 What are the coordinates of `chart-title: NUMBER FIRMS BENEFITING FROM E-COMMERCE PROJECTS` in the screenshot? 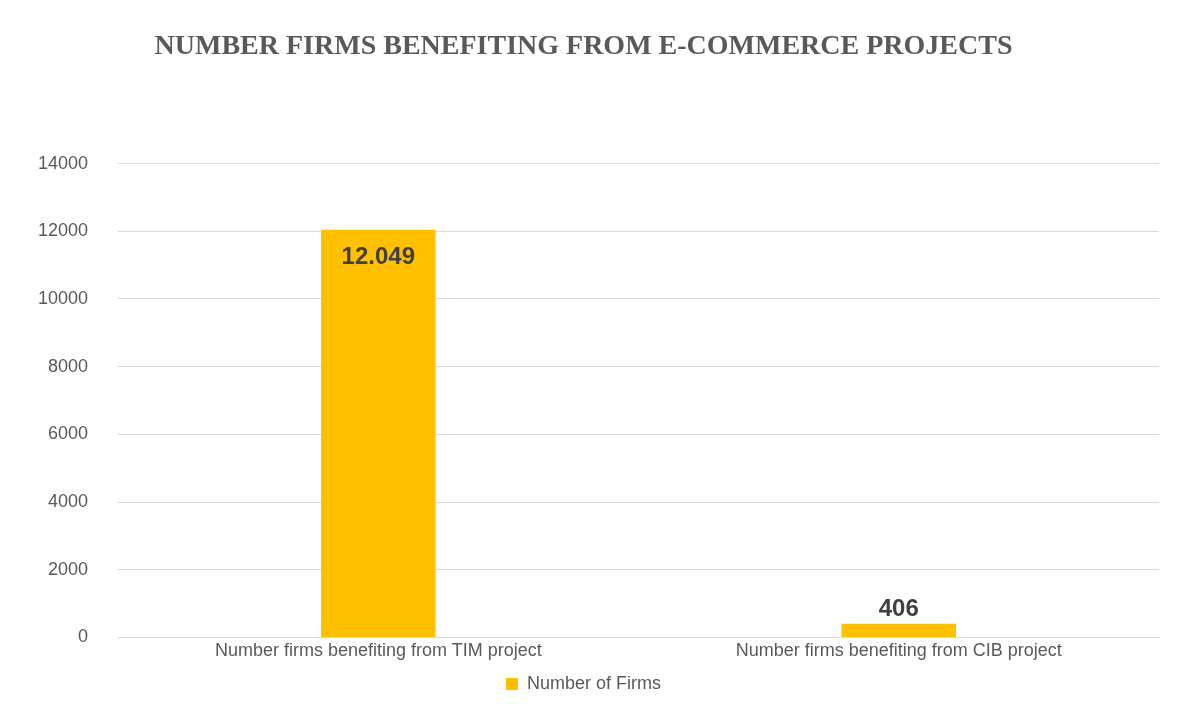 It's located at (583, 45).